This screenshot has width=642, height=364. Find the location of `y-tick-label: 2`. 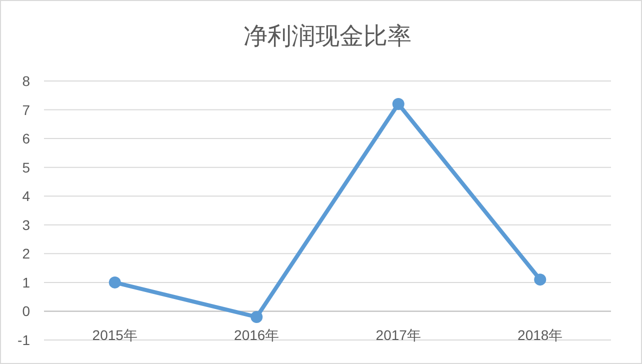

y-tick-label: 2 is located at coordinates (26, 254).